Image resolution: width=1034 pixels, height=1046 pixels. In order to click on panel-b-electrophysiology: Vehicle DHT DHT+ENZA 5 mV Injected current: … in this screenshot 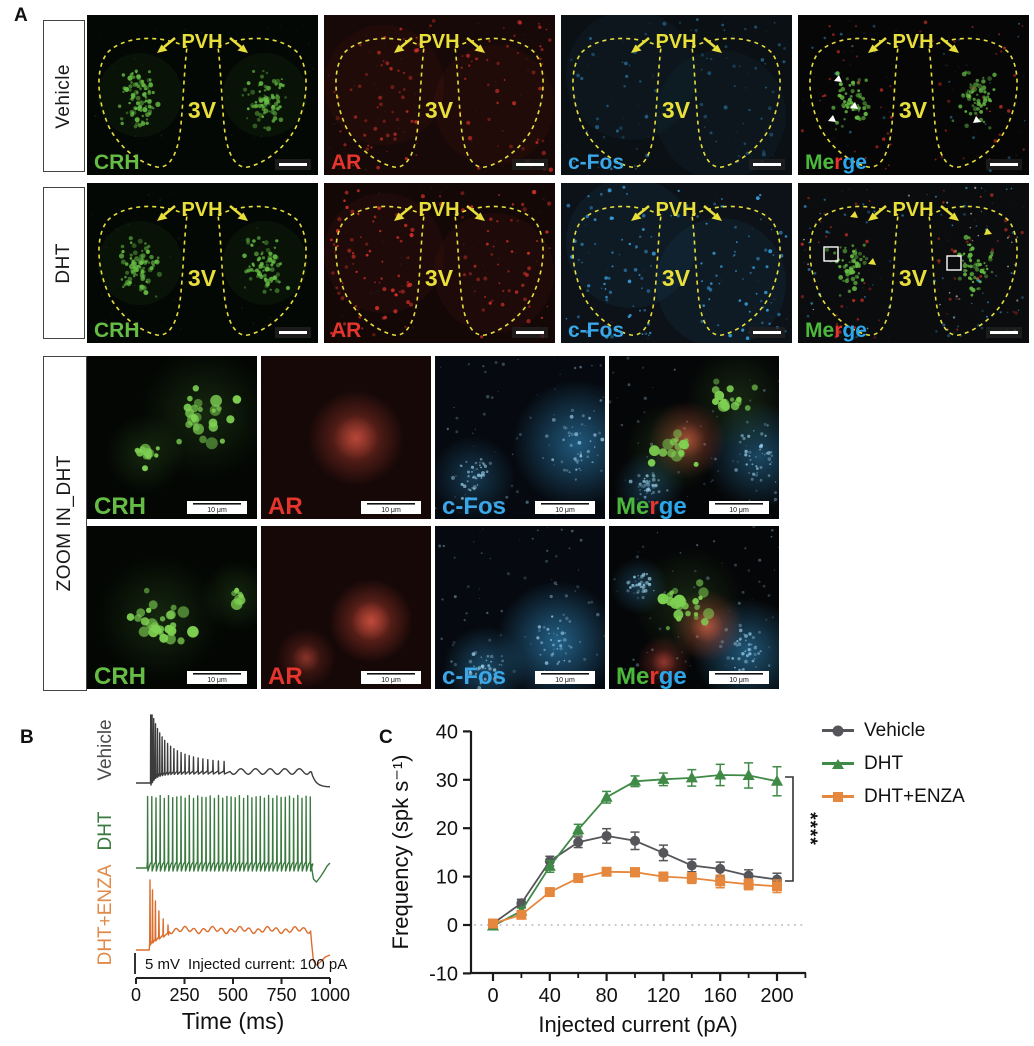, I will do `click(222, 874)`.